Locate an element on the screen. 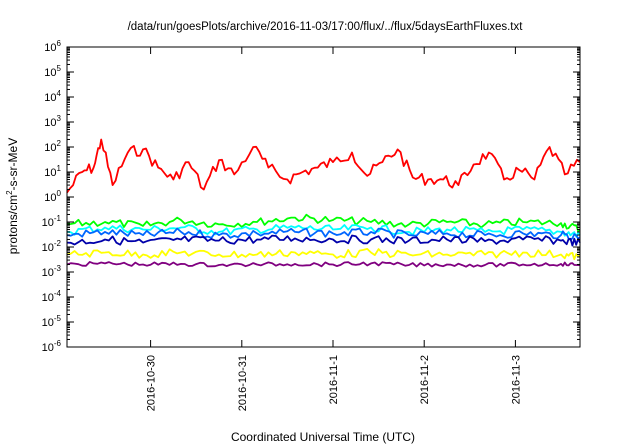 The image size is (640, 448). x-tick-label-0: 2016-10-30 is located at coordinates (152, 383).